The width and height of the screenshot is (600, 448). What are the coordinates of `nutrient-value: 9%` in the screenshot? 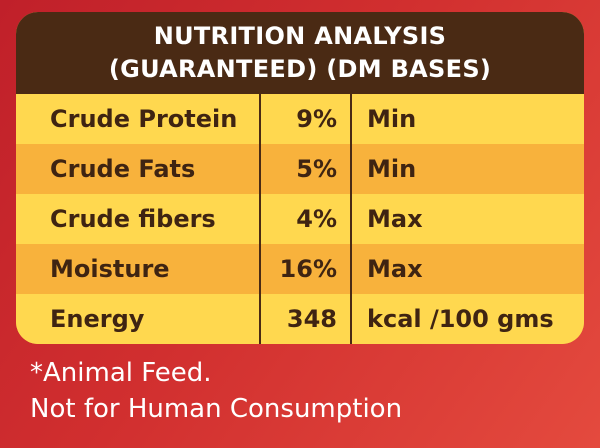 It's located at (316, 119).